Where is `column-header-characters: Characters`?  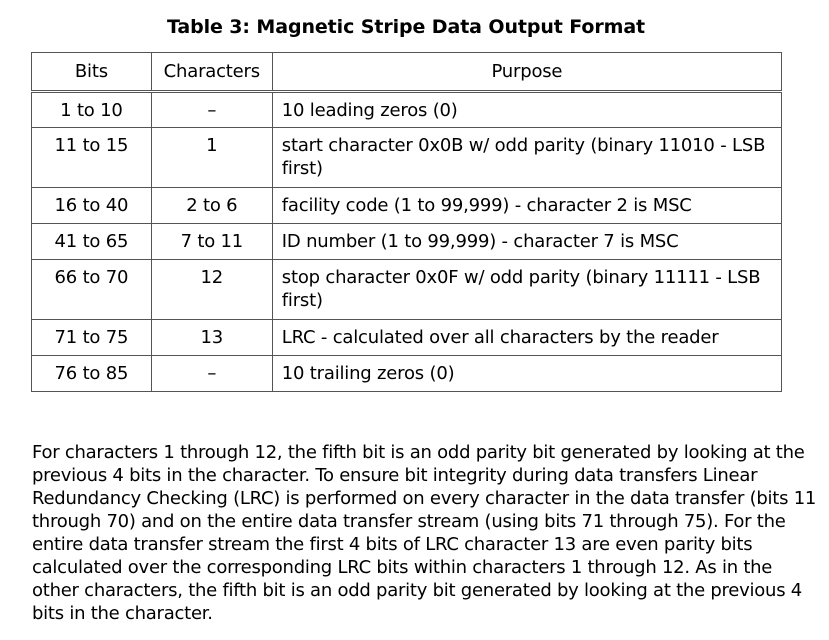
column-header-characters: Characters is located at coordinates (211, 72).